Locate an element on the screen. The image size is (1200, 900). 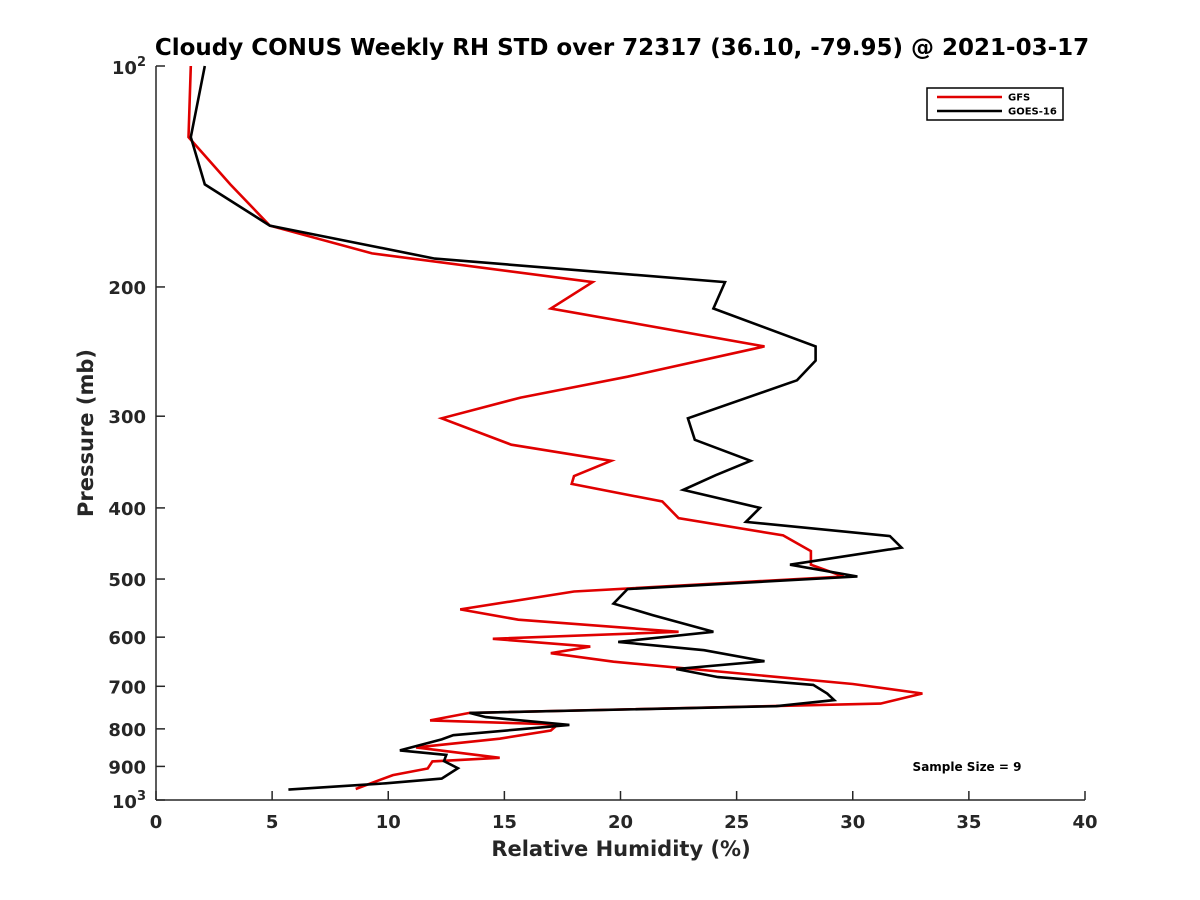
x-tick-label: 10 is located at coordinates (388, 822).